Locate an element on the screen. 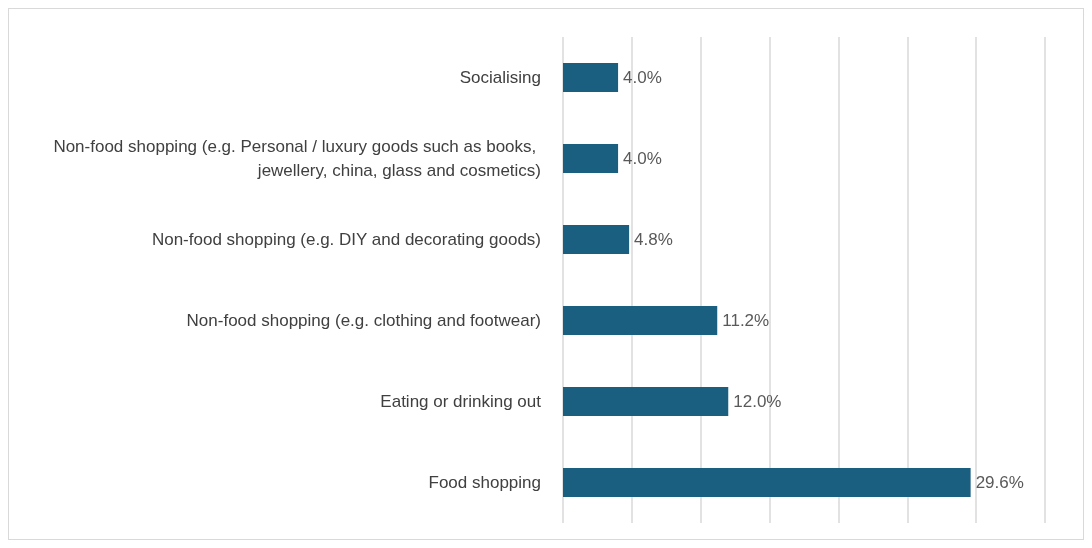 The width and height of the screenshot is (1092, 548). y-tick-label: Non-food shopping (e.g. Personal / luxury goods such as books, jewellery, china, glass and cosmetics) is located at coordinates (297, 158).